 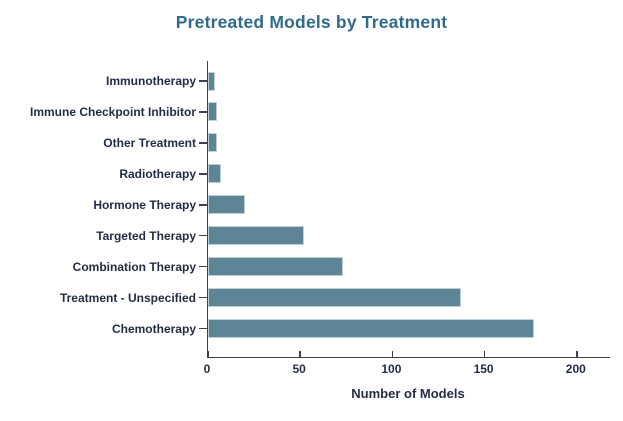 What do you see at coordinates (391, 369) in the screenshot?
I see `x-tick-label: 100` at bounding box center [391, 369].